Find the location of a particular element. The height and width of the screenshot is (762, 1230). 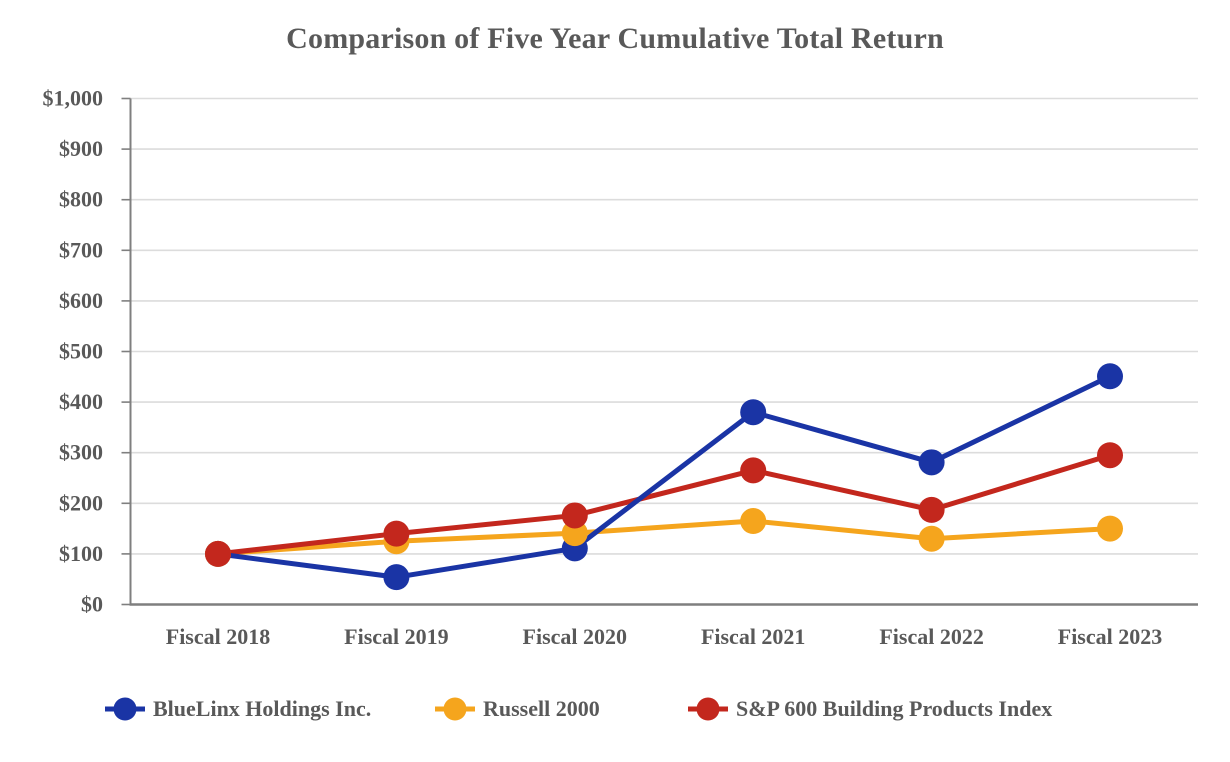

y-axis-label: $500 is located at coordinates (81, 351).